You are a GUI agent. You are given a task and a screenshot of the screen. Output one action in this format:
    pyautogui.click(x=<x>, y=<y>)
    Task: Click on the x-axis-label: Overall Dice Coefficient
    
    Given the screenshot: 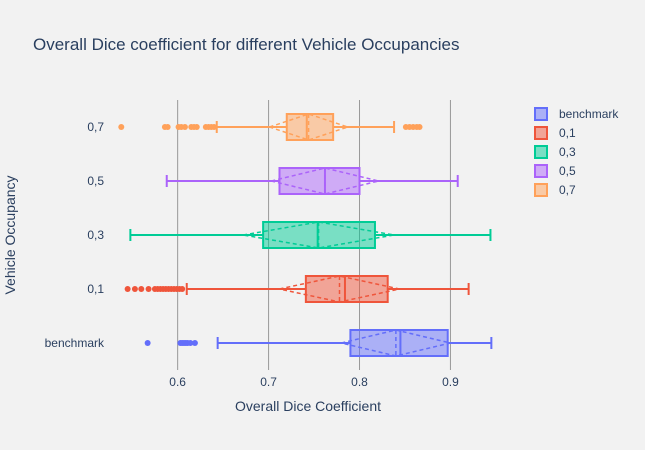 What is the action you would take?
    pyautogui.click(x=308, y=406)
    